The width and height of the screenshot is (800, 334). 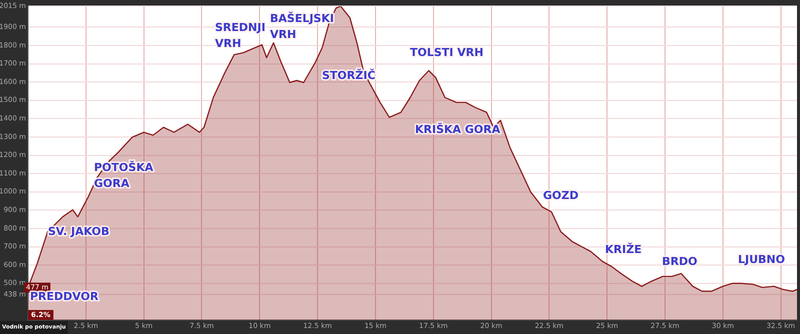 I want to click on annotation: TOLSTI VRH, so click(x=447, y=52).